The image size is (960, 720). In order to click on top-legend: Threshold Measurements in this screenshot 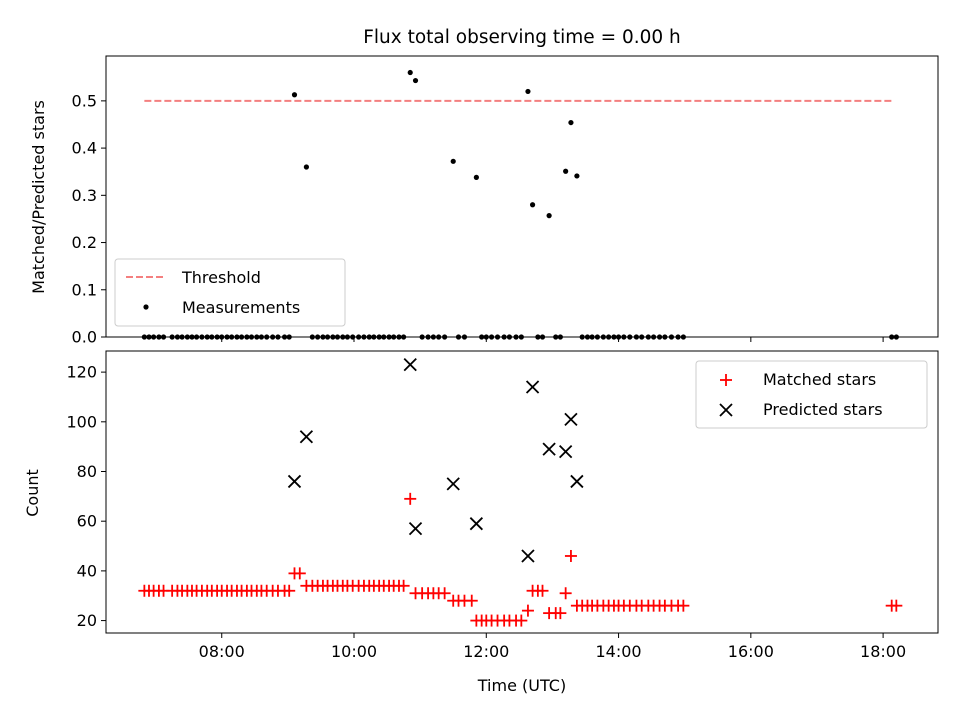, I will do `click(230, 292)`.